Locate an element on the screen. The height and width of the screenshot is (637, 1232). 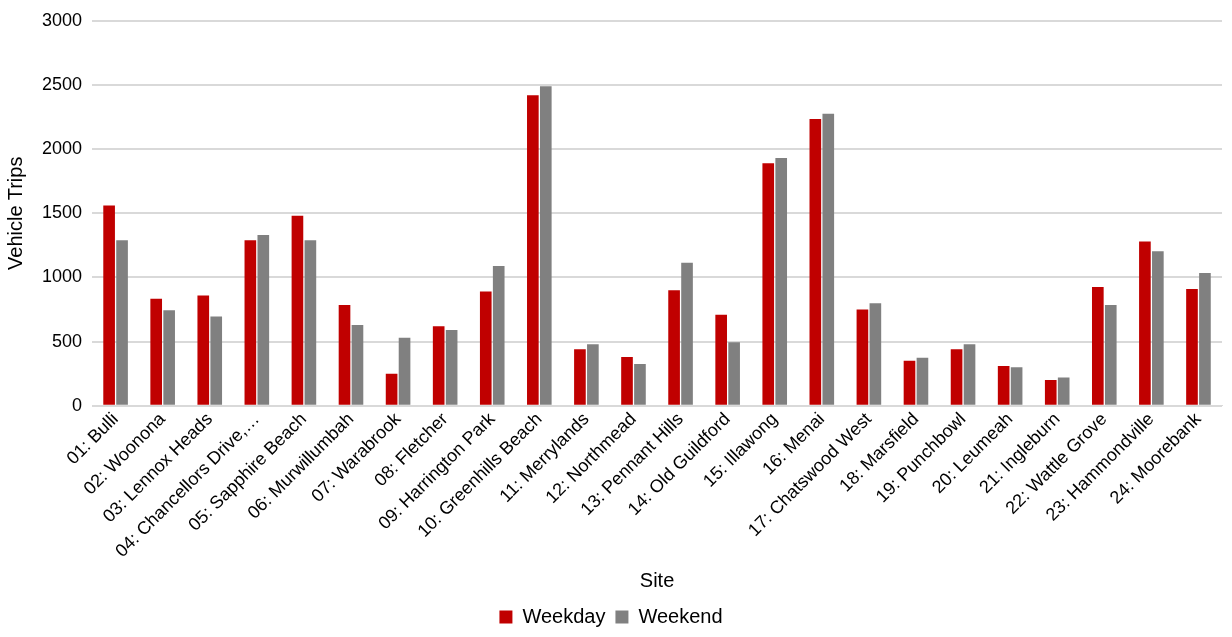
y-tick-label: 500 is located at coordinates (67, 340).